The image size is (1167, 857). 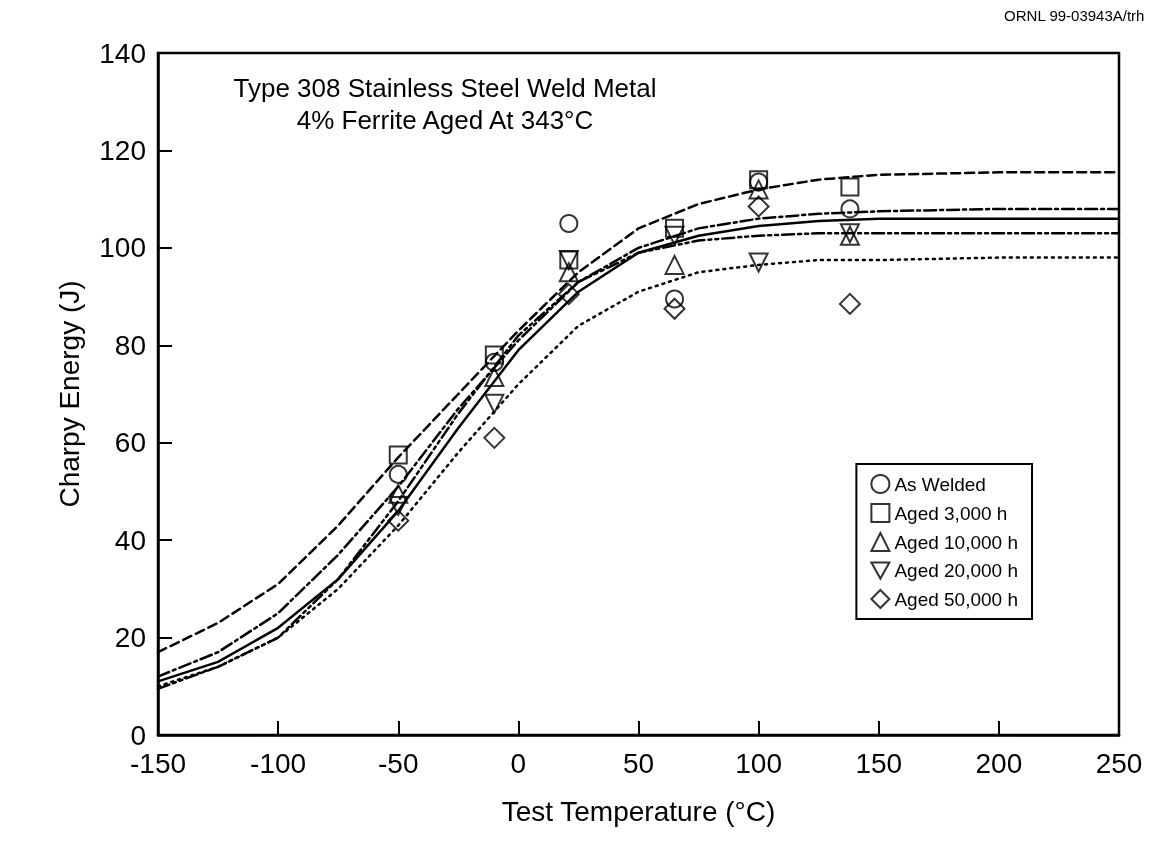 What do you see at coordinates (951, 513) in the screenshot?
I see `legend-label: Aged 3,000 h` at bounding box center [951, 513].